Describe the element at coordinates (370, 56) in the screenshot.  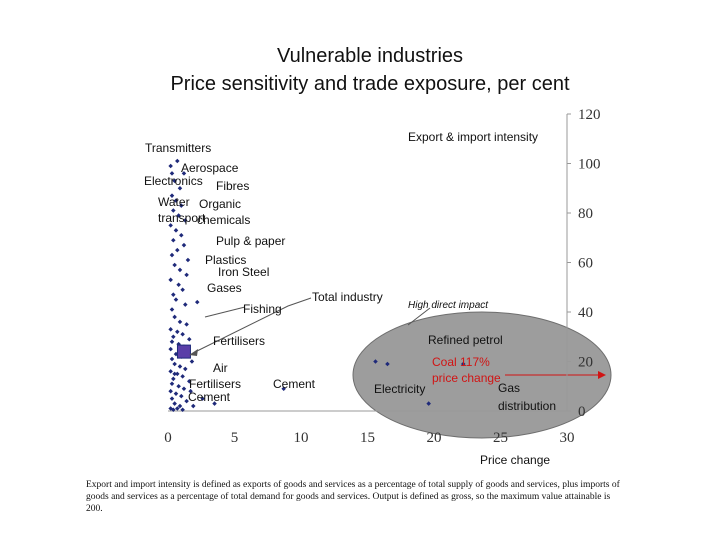
I see `chart-title-line1: Vulnerable industries` at that location.